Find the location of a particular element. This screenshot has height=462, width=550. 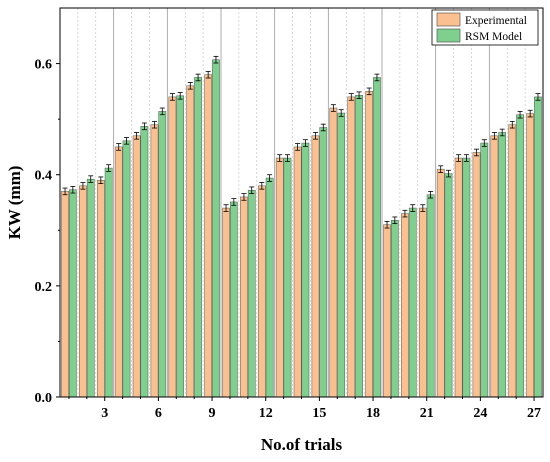

legend-swatch-rsm-model is located at coordinates (448, 35).